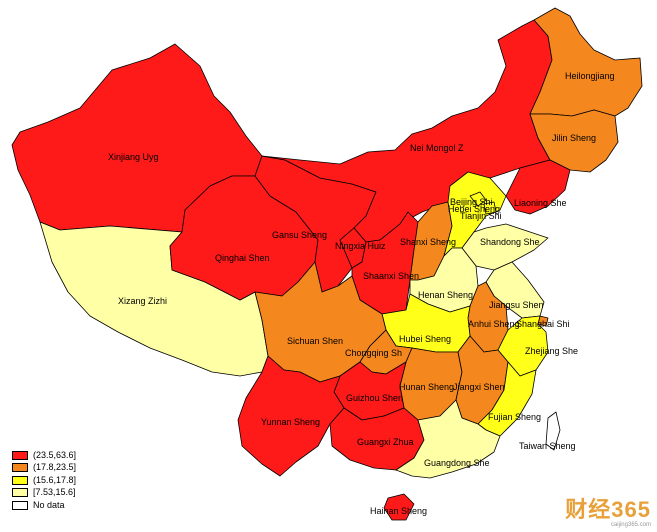  What do you see at coordinates (55, 454) in the screenshot?
I see `legend-label: (23.5,63.6]` at bounding box center [55, 454].